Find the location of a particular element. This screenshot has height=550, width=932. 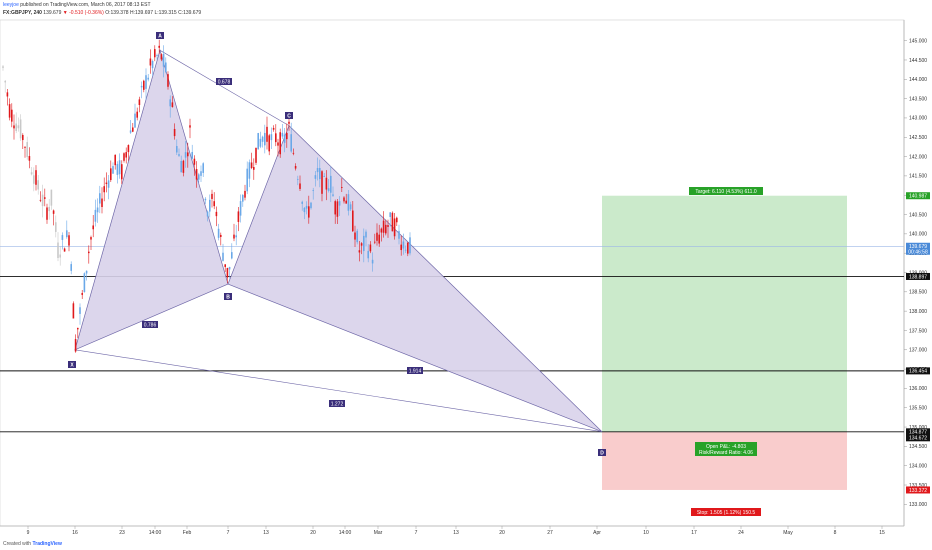

point-x-label: X is located at coordinates (72, 365).